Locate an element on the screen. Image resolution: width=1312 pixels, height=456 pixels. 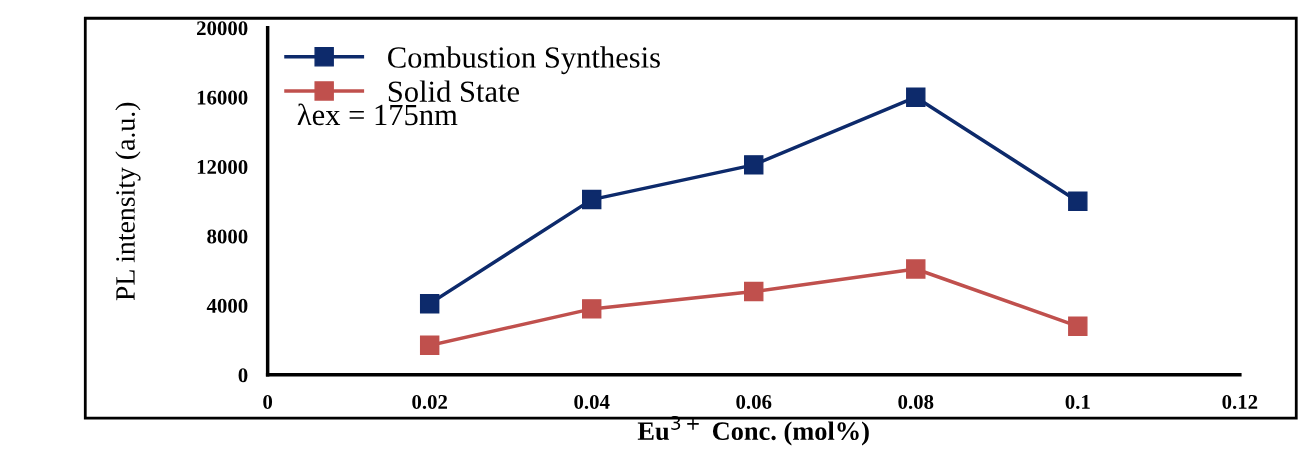
y-tick-label: 8000 is located at coordinates (227, 236).